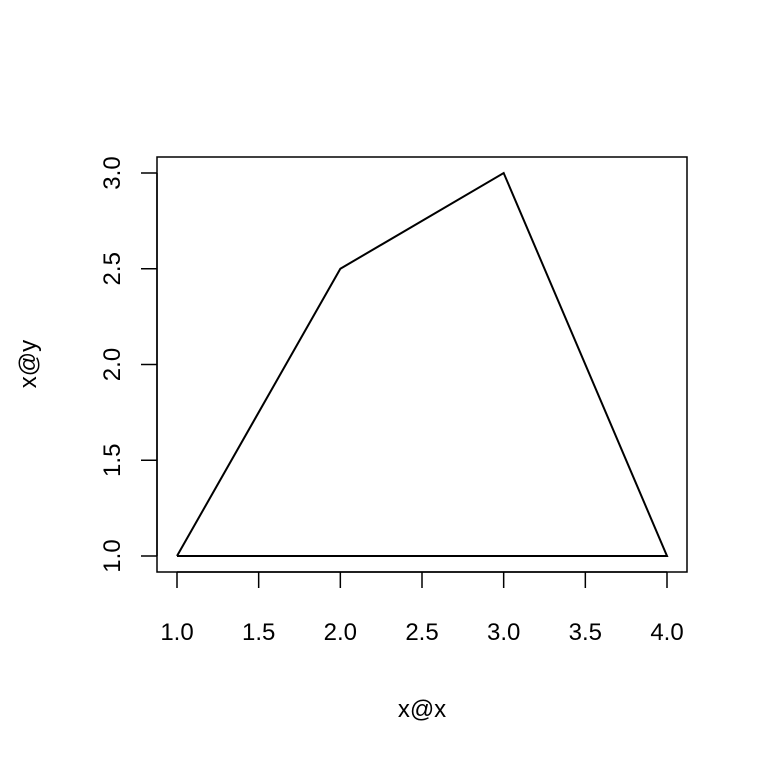  Describe the element at coordinates (421, 632) in the screenshot. I see `x-tick-label: 2.5` at that location.